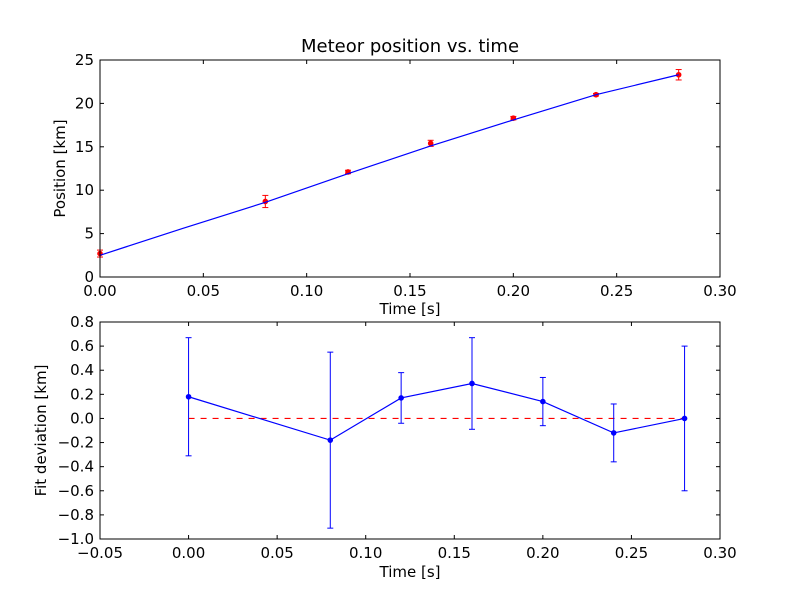 The width and height of the screenshot is (800, 600). What do you see at coordinates (82, 322) in the screenshot?
I see `y-tick-label: 0.8` at bounding box center [82, 322].